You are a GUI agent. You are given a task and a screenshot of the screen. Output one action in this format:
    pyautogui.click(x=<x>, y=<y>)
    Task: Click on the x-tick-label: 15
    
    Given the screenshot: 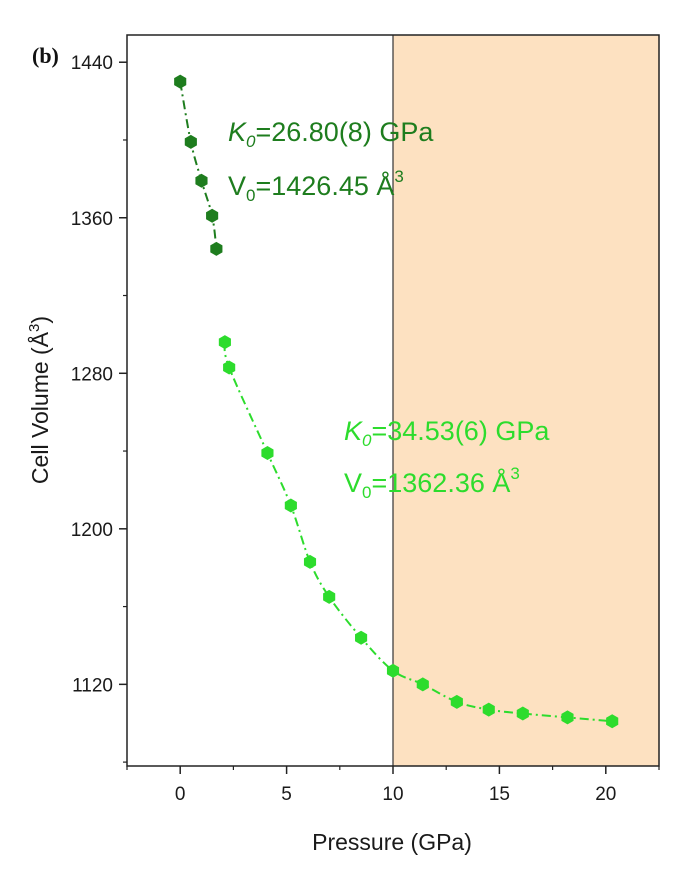 What is the action you would take?
    pyautogui.click(x=499, y=794)
    